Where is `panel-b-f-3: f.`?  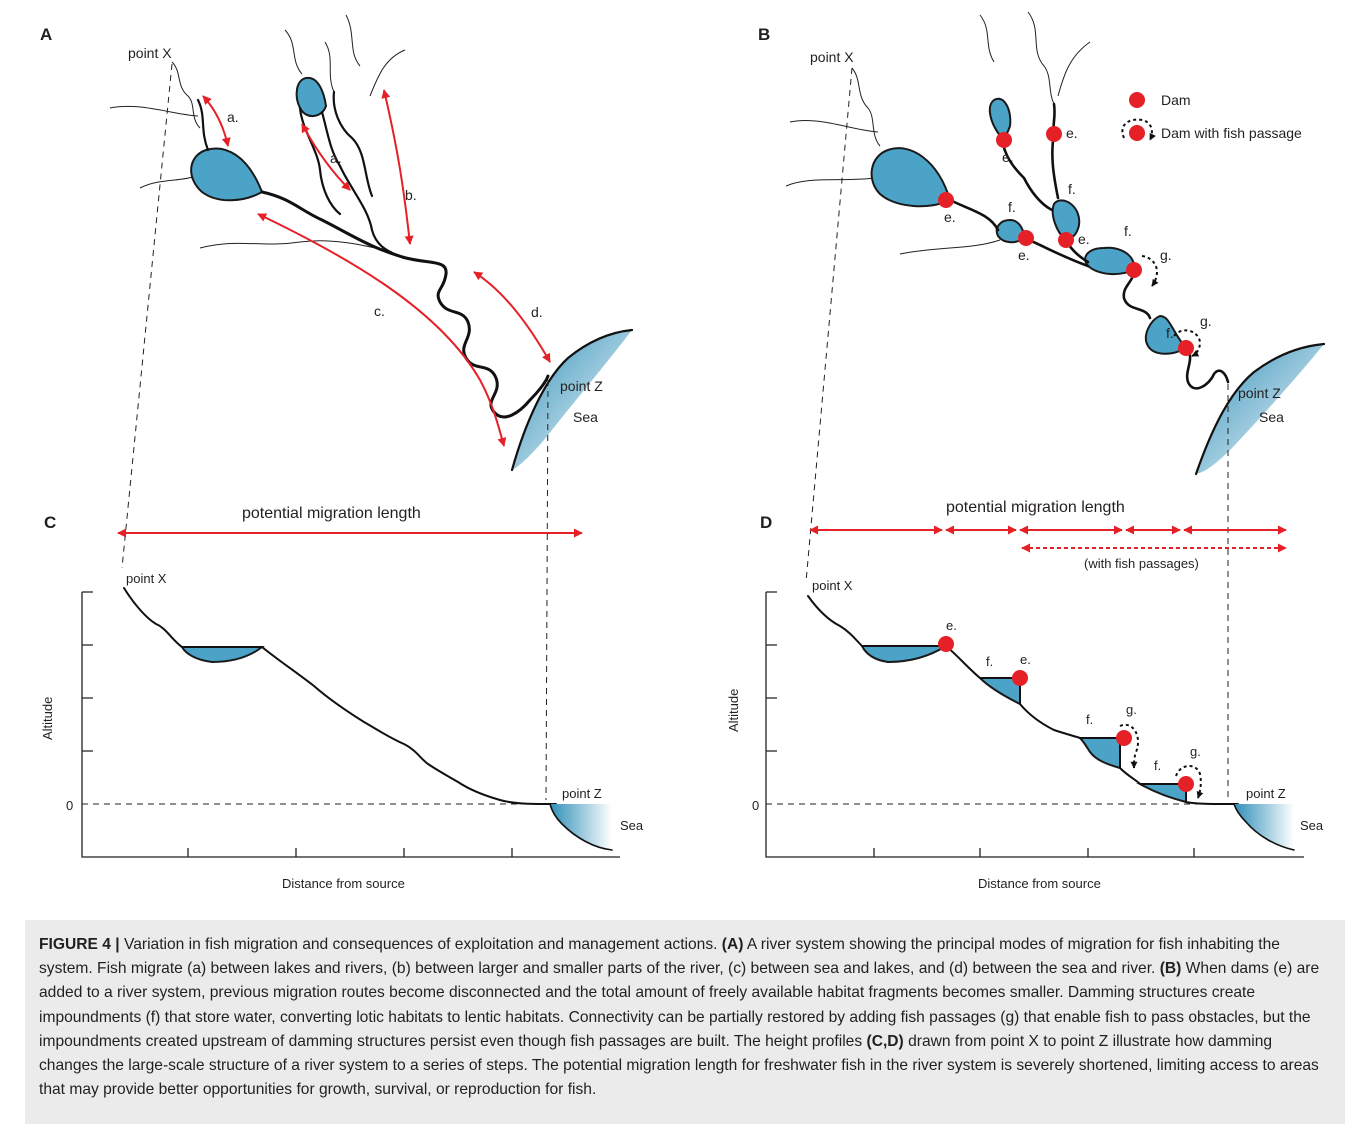
panel-b-f-3: f. is located at coordinates (1128, 231).